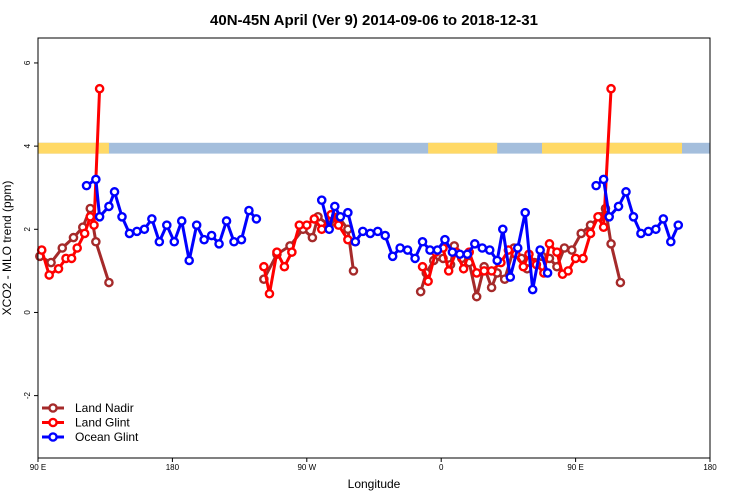 The height and width of the screenshot is (500, 750). I want to click on land-ocean-band, so click(374, 148).